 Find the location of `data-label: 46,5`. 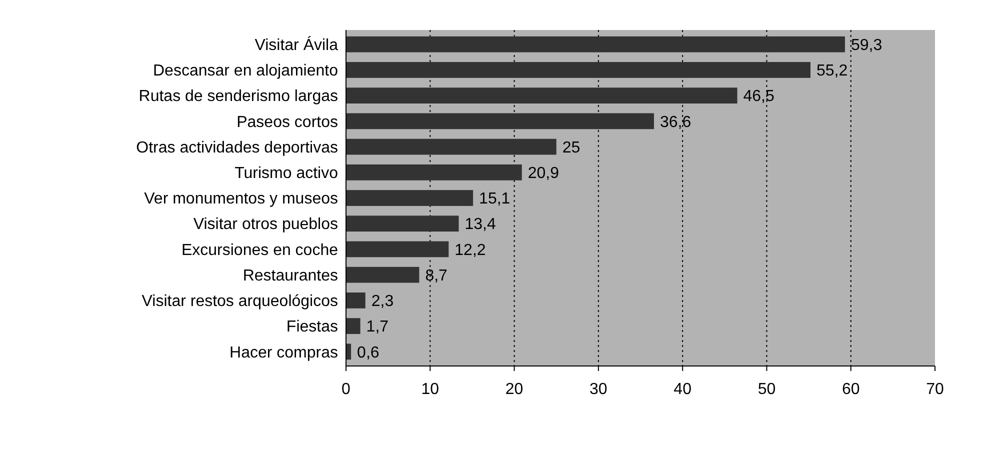

data-label: 46,5 is located at coordinates (759, 97).